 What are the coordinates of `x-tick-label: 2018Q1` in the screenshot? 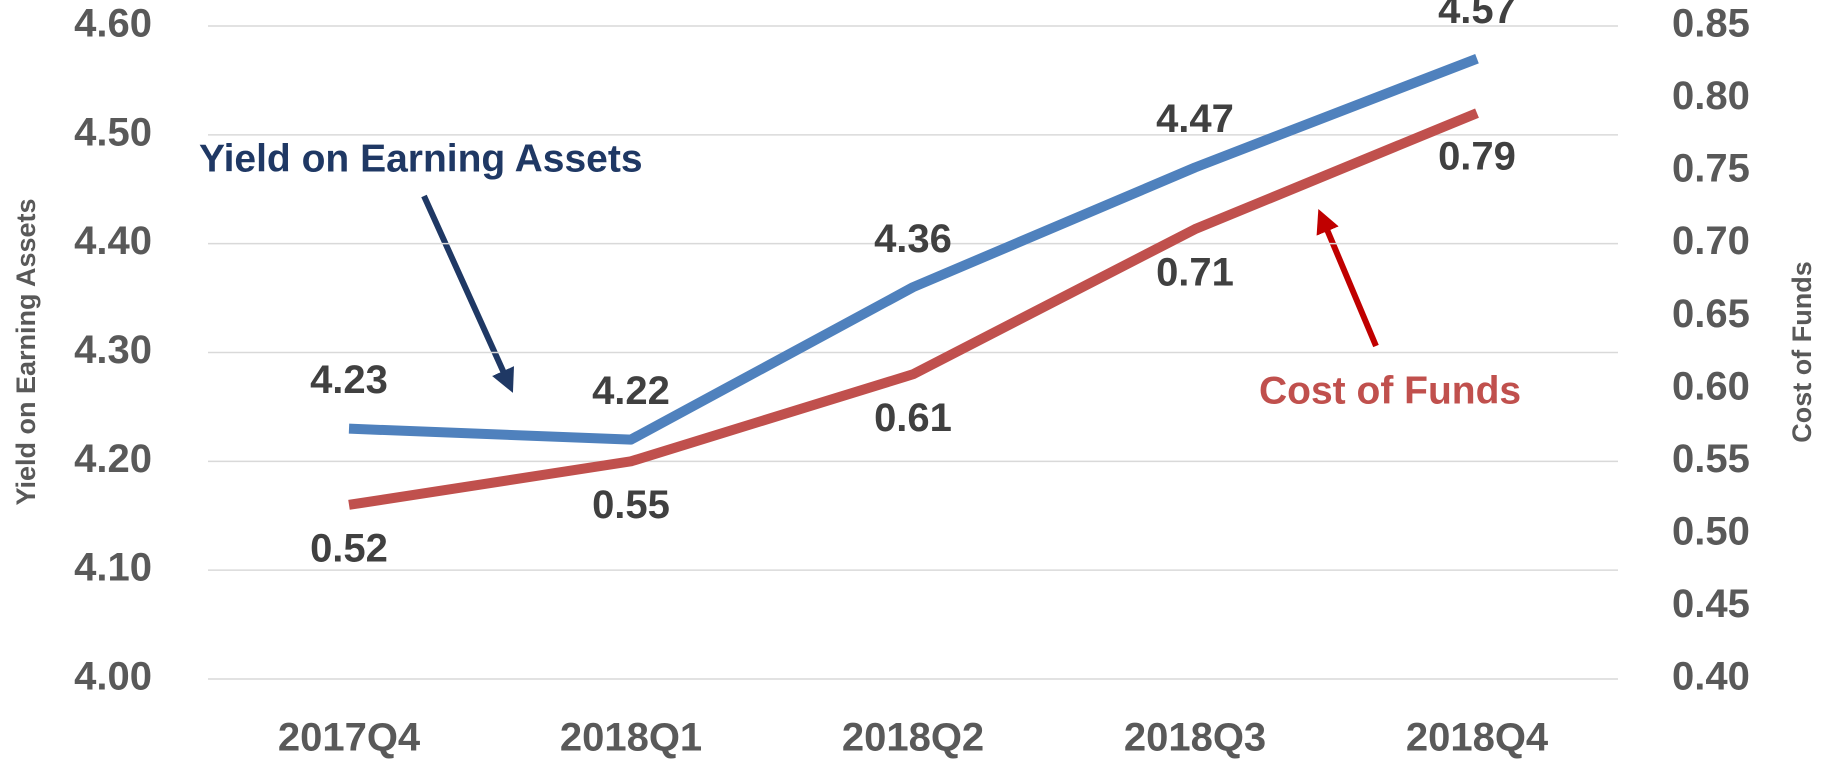 It's located at (631, 738).